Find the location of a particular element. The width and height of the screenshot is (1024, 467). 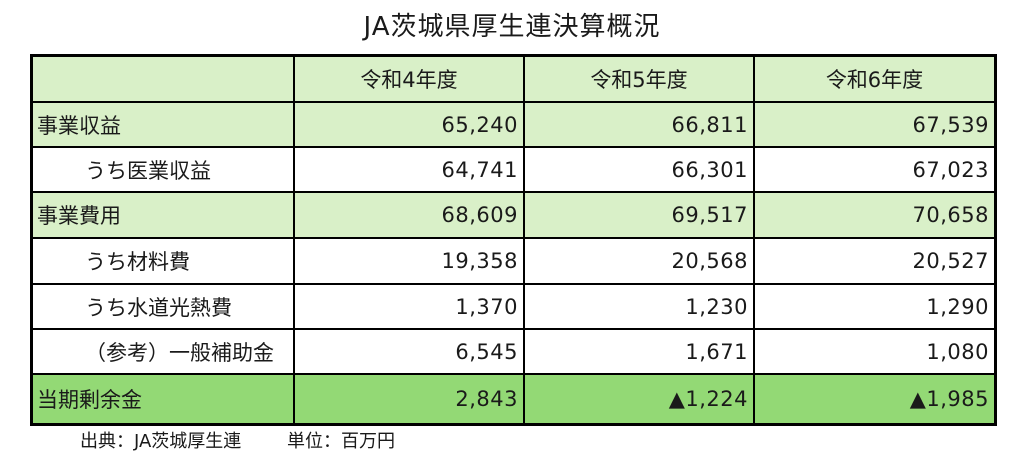

row-label-utility-costs: うち水道光熱費 is located at coordinates (164, 307).